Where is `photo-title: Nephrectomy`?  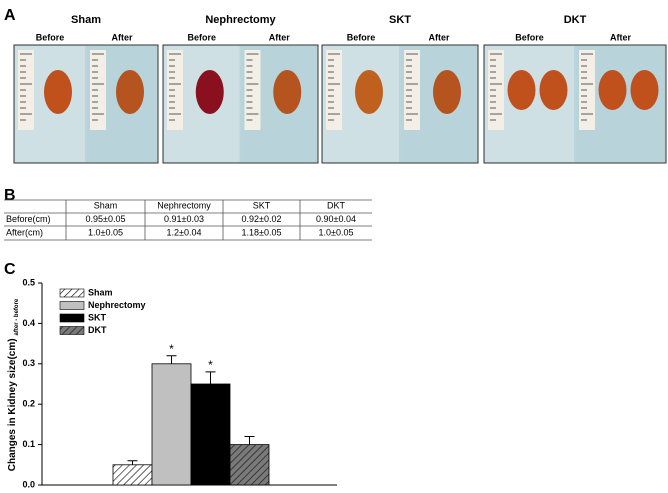 photo-title: Nephrectomy is located at coordinates (240, 20).